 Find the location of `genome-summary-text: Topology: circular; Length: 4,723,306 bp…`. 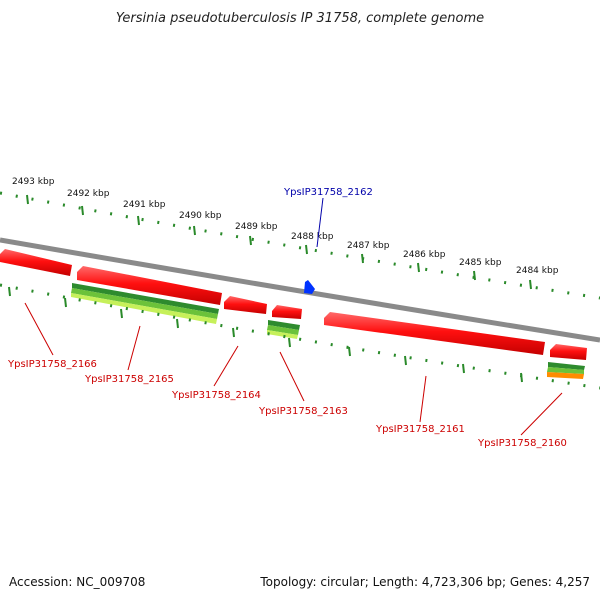

genome-summary-text: Topology: circular; Length: 4,723,306 bp… is located at coordinates (424, 582).